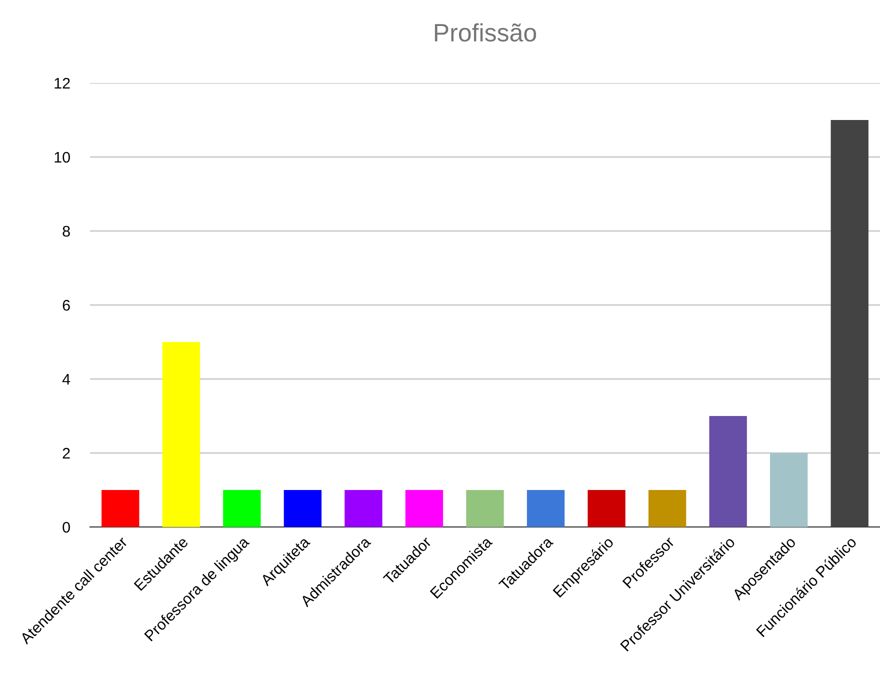  I want to click on y-tick-label: 8, so click(66, 231).